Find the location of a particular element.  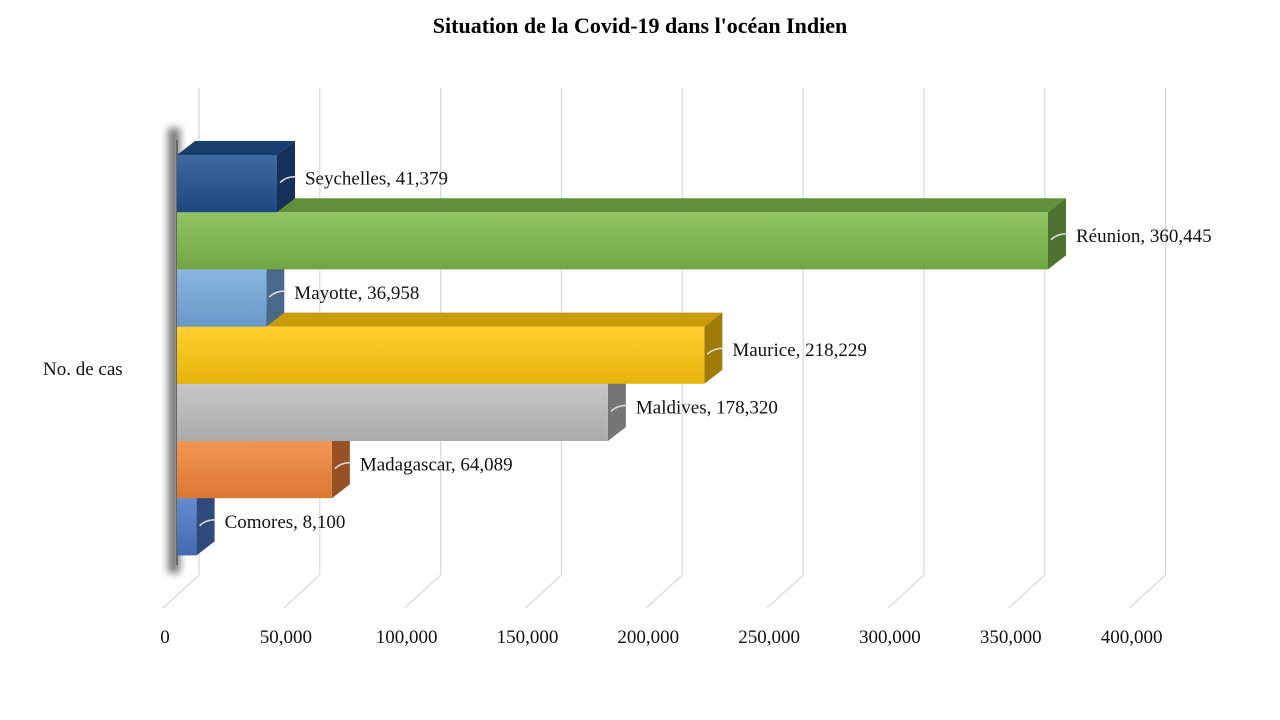

bar-reunion: Réunion, 360,445 is located at coordinates (694, 234).